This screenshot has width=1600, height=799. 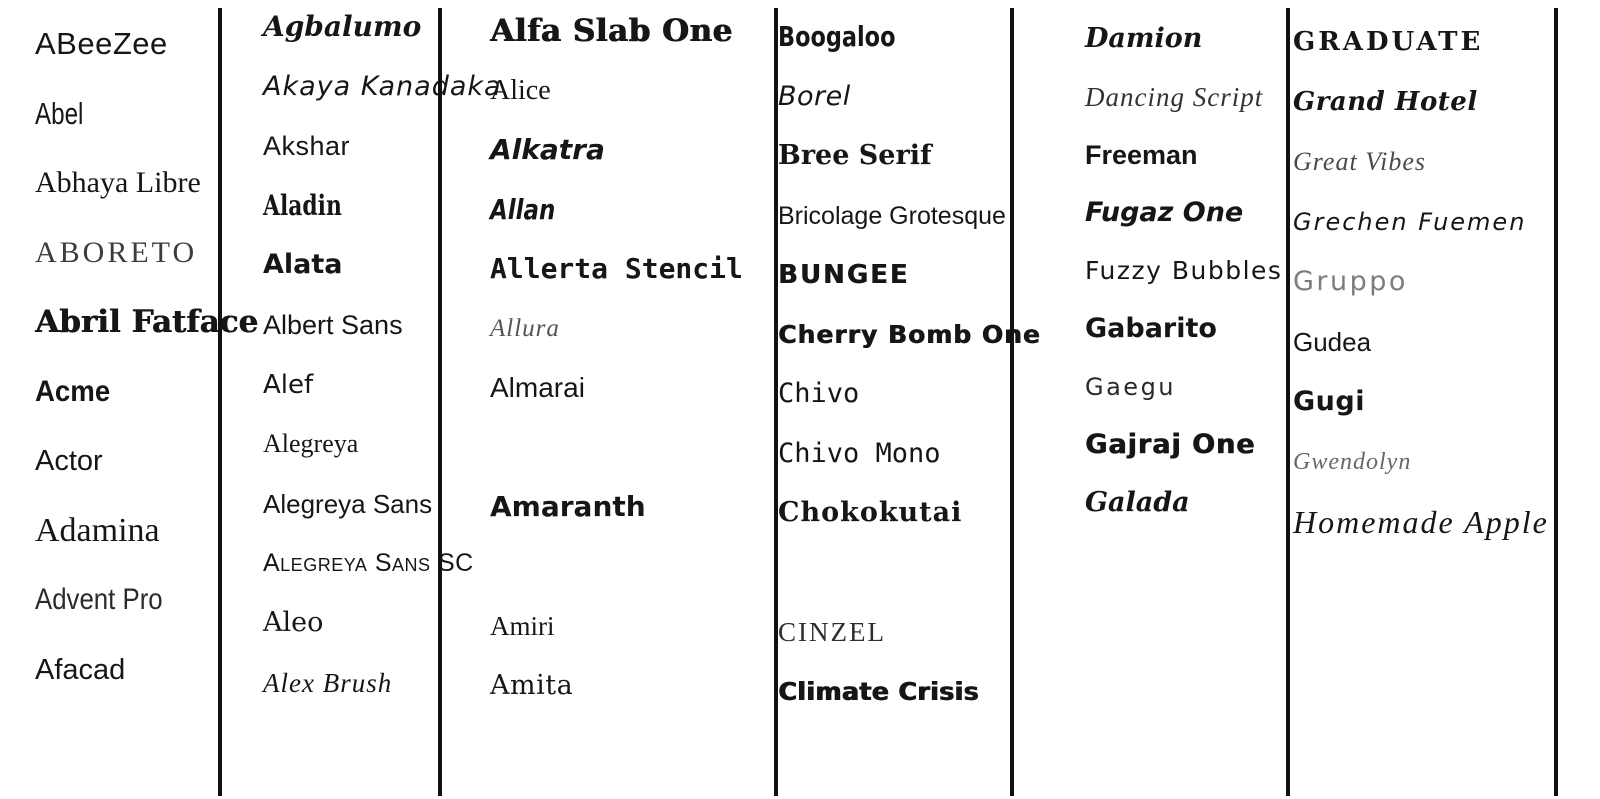 I want to click on font-name-homemade-apple: Homemade Apple, so click(x=1421, y=522).